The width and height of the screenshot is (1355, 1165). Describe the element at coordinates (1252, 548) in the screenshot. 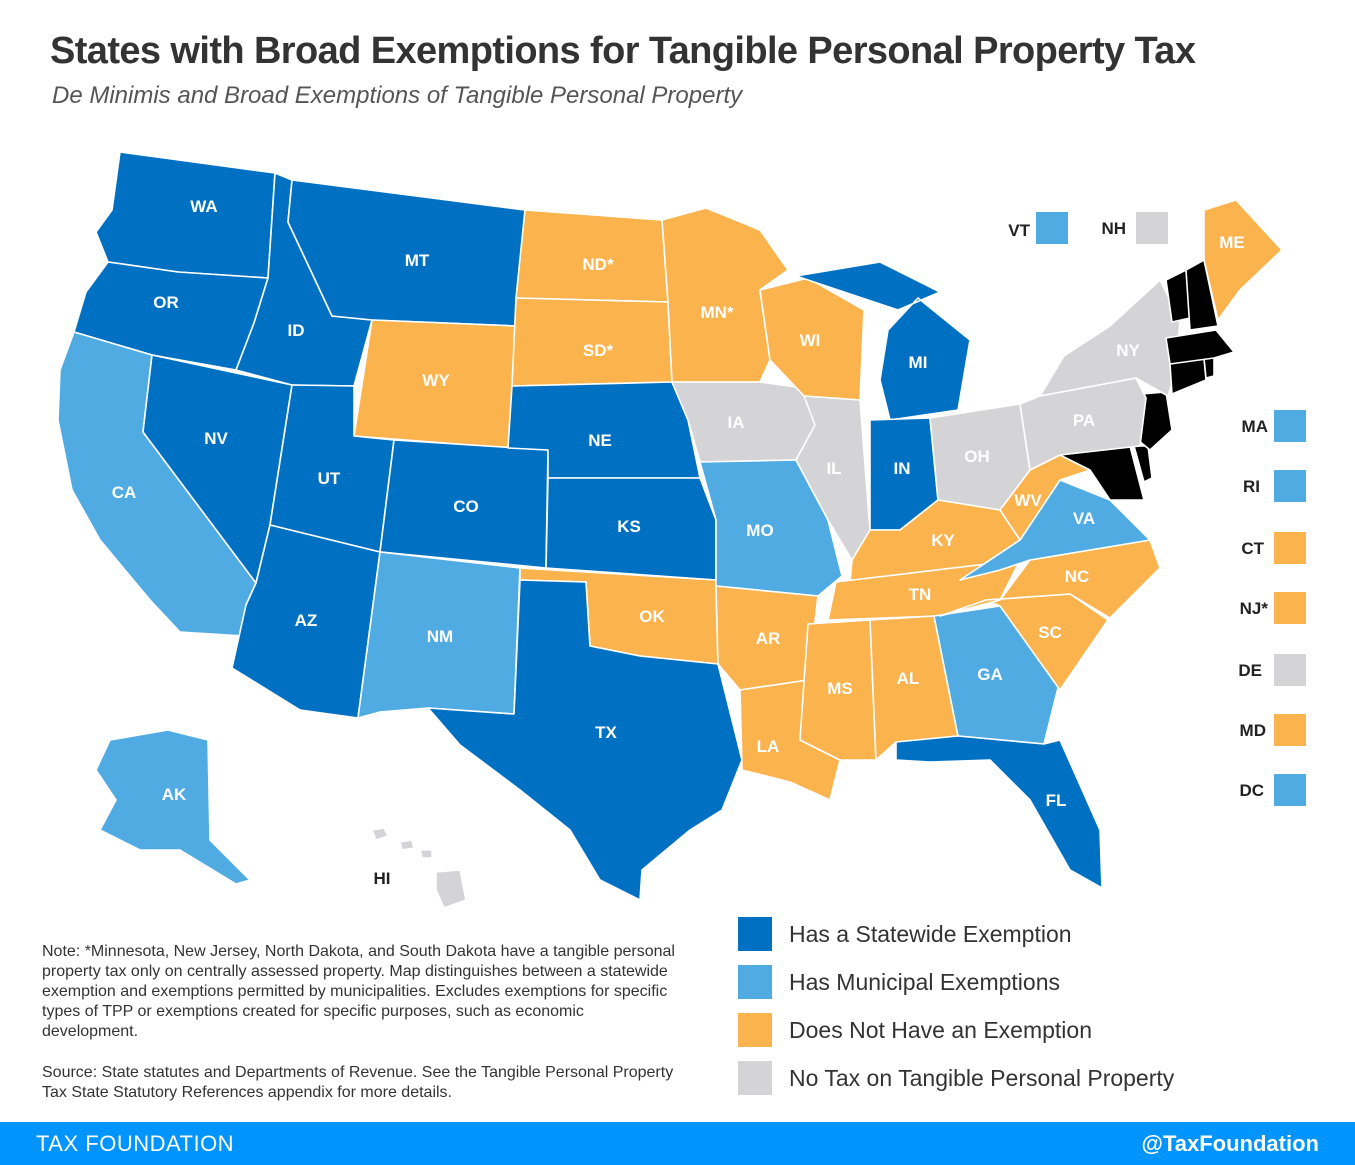

I see `small-label-CT: CT` at that location.